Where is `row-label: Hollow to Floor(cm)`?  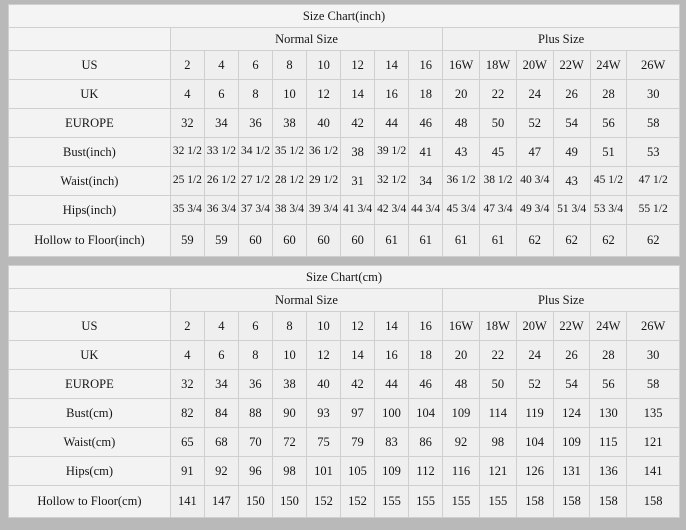 row-label: Hollow to Floor(cm) is located at coordinates (89, 501).